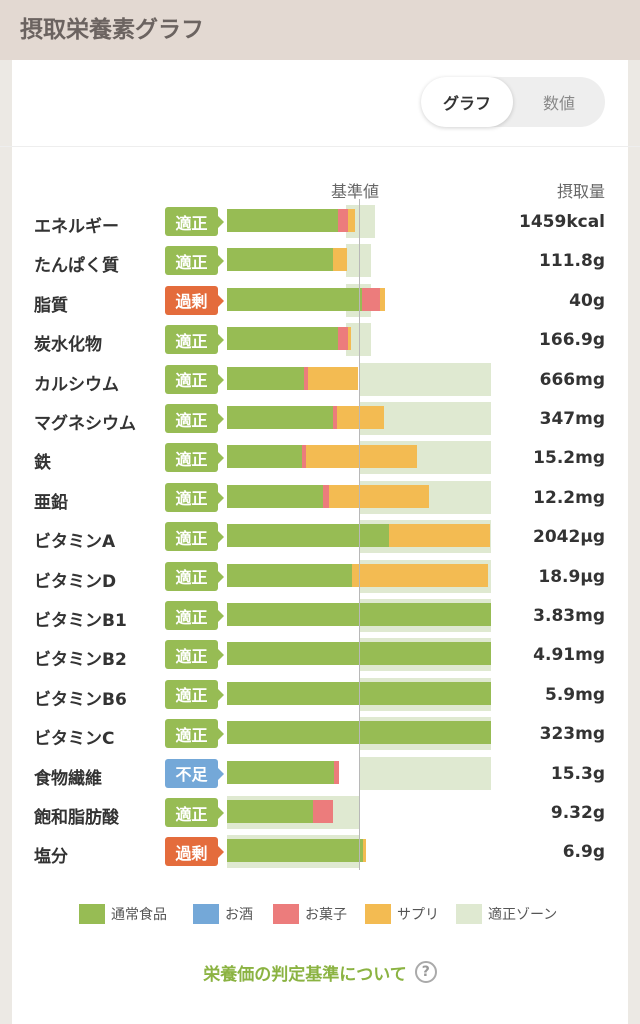  I want to click on help-icon: ?, so click(425, 972).